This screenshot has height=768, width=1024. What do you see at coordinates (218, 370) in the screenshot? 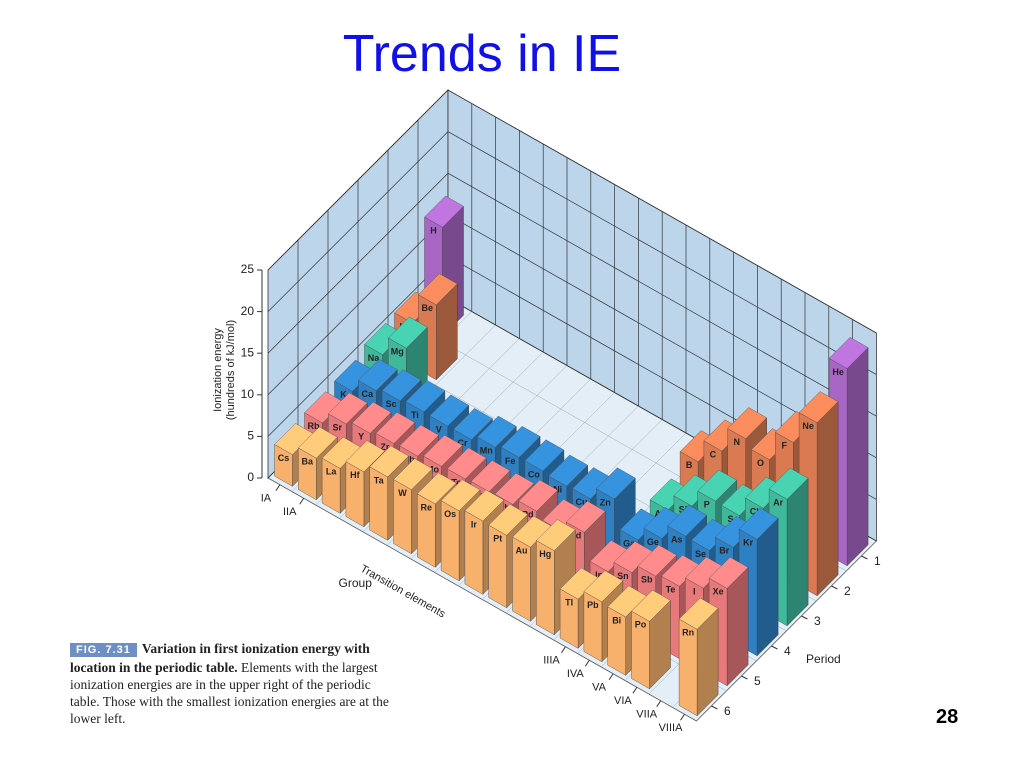
I see `y-axis-label: Ionization energy` at bounding box center [218, 370].